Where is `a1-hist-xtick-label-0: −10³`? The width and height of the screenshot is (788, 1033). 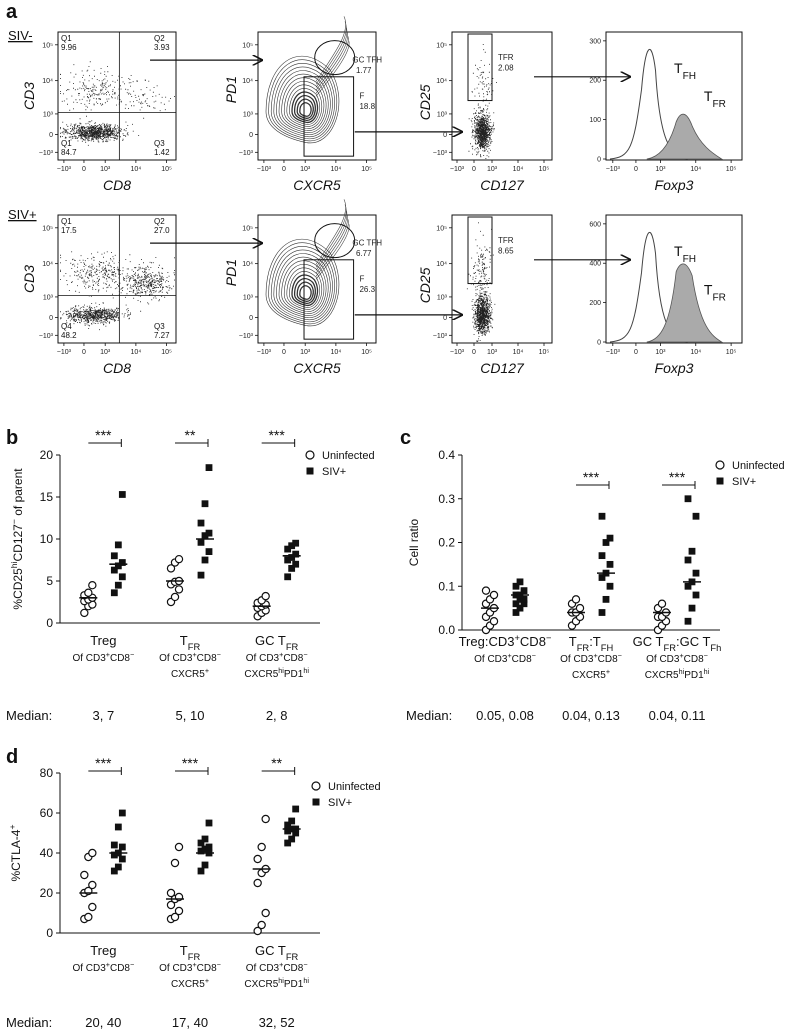 a1-hist-xtick-label-0: −10³ is located at coordinates (613, 169).